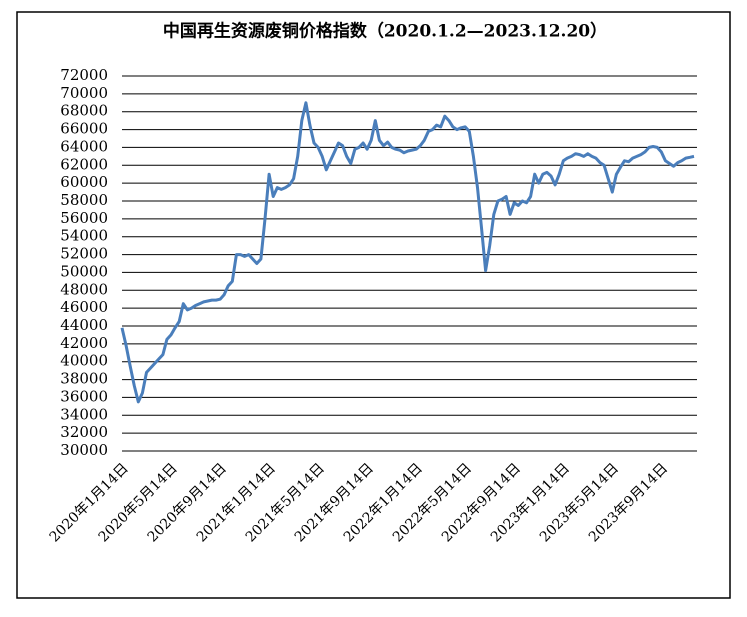 This screenshot has height=617, width=747. What do you see at coordinates (84, 182) in the screenshot?
I see `y-tick-label: 60000` at bounding box center [84, 182].